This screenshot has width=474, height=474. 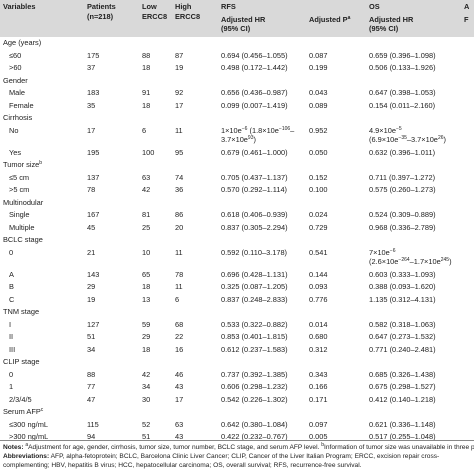 What do you see at coordinates (318, 274) in the screenshot?
I see `cell: 0.144` at bounding box center [318, 274].